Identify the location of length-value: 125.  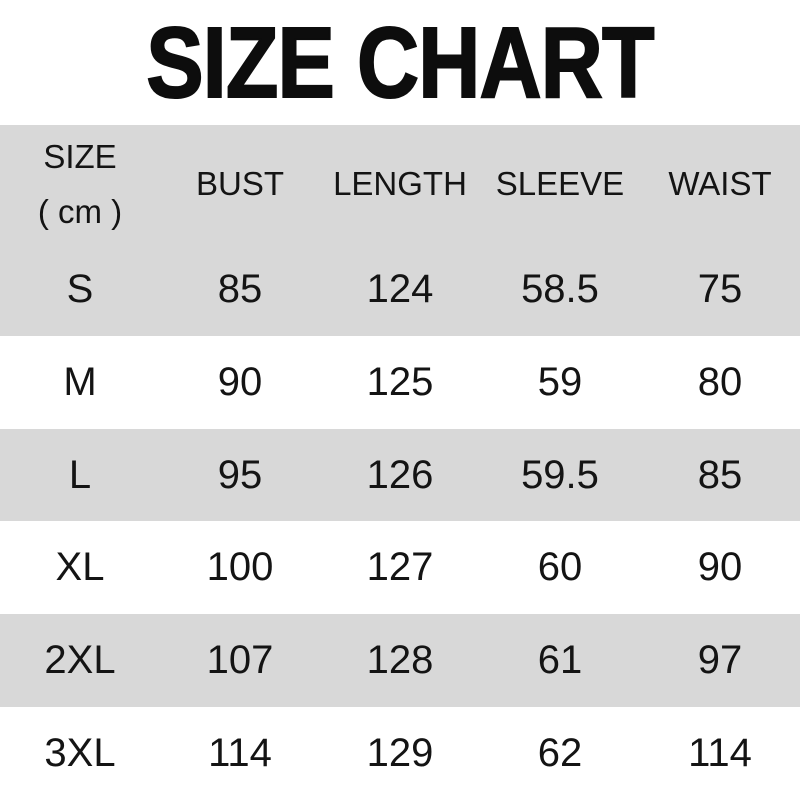
(400, 381).